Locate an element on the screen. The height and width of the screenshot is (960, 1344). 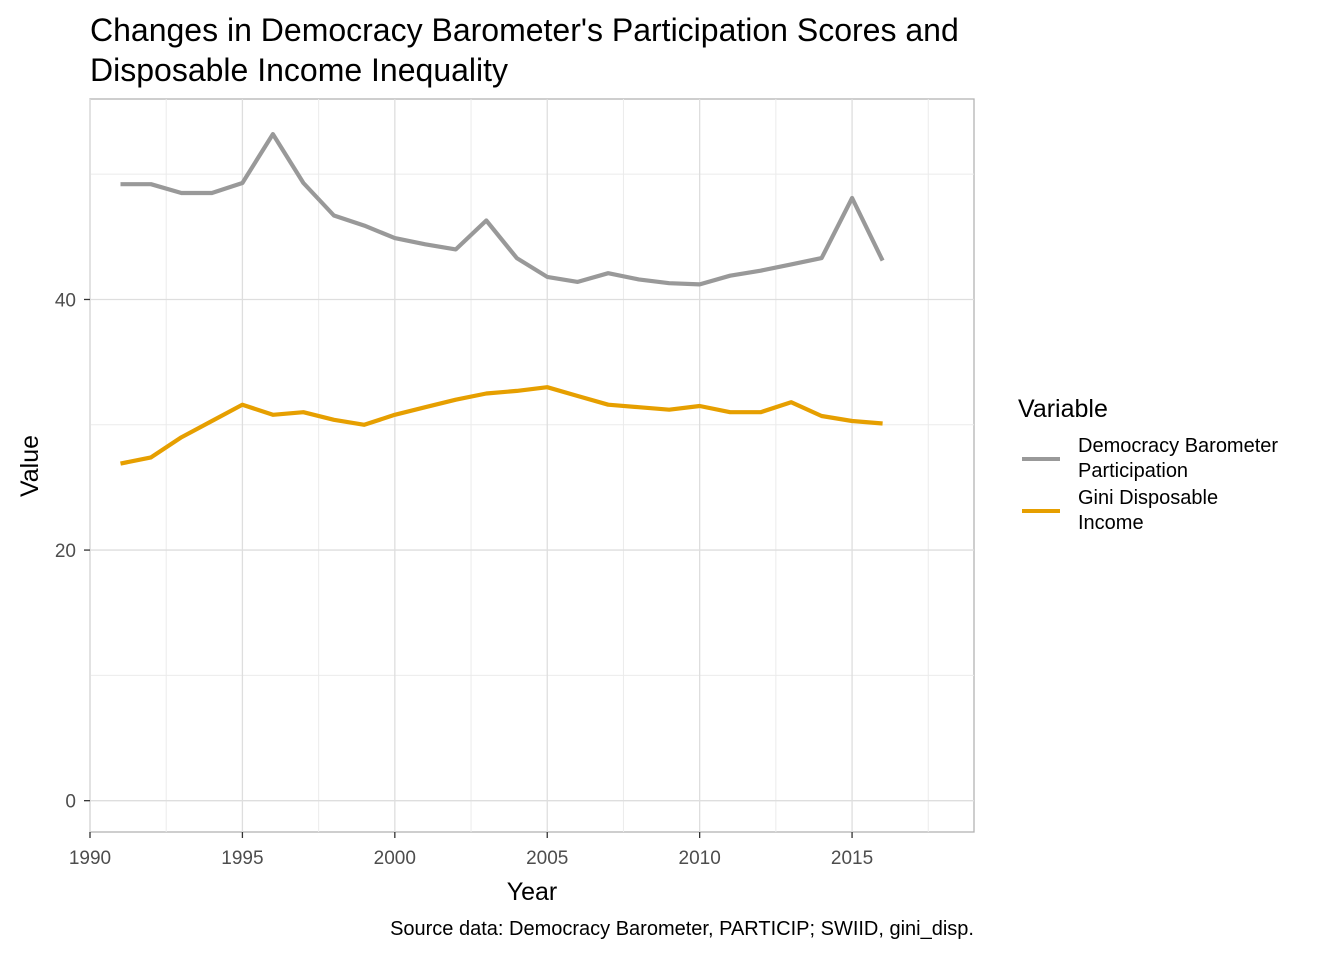
legend-label-gini: Gini Disposable Income is located at coordinates (1148, 510).